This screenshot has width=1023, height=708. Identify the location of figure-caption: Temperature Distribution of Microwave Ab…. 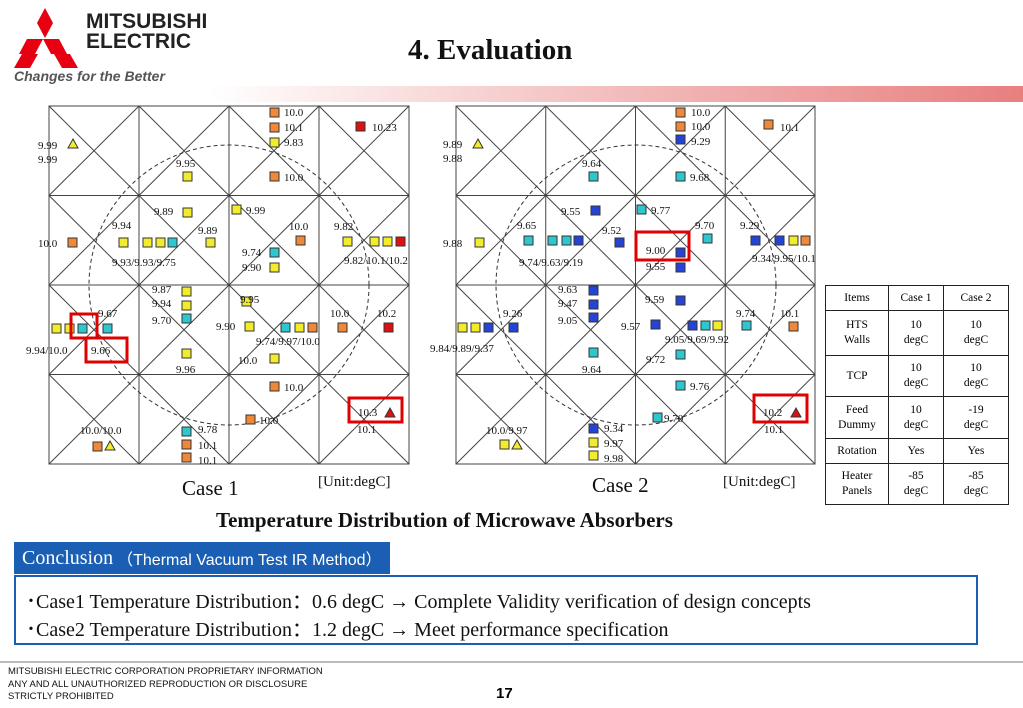
(444, 520).